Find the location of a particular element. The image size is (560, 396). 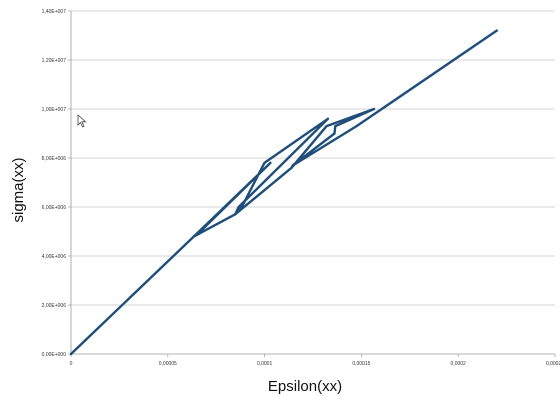

x-tick-label: 0,00005 is located at coordinates (168, 364).